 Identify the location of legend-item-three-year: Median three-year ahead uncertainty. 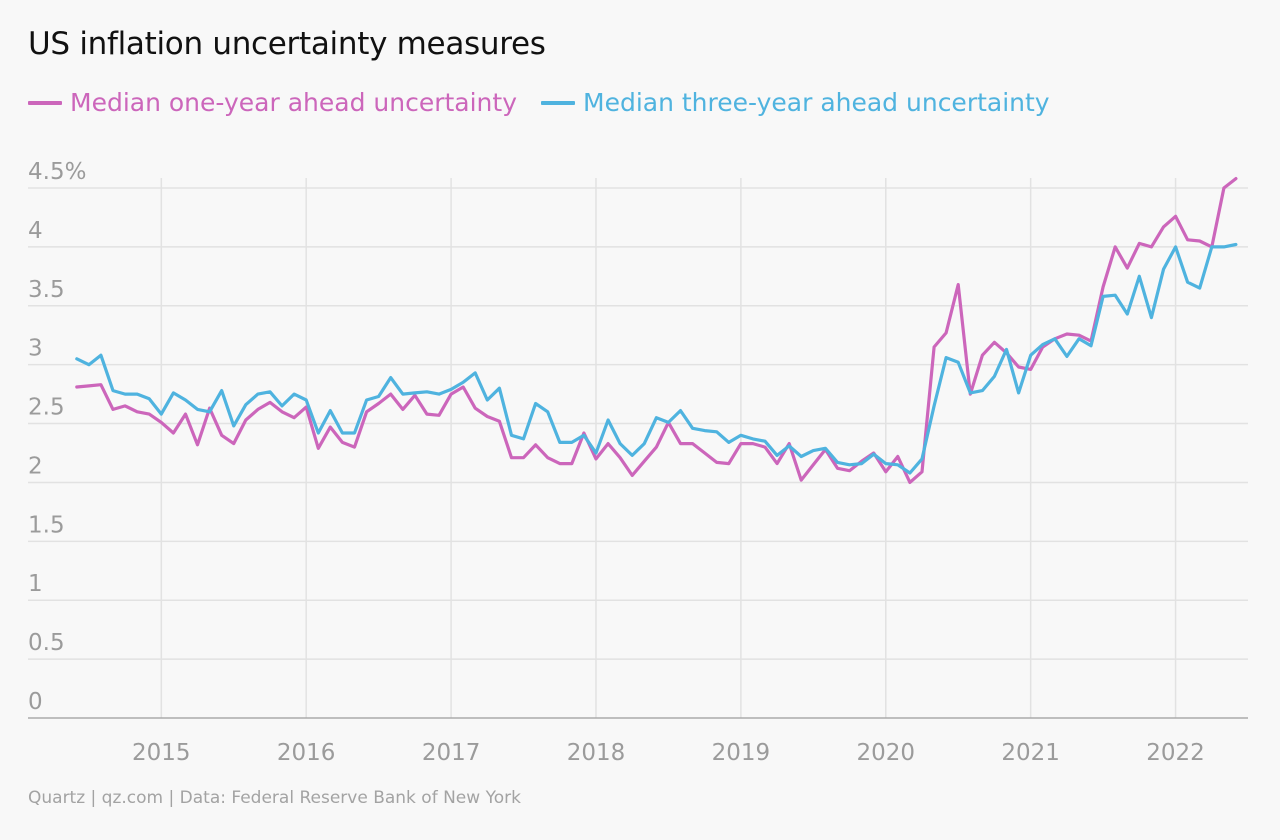
(795, 102).